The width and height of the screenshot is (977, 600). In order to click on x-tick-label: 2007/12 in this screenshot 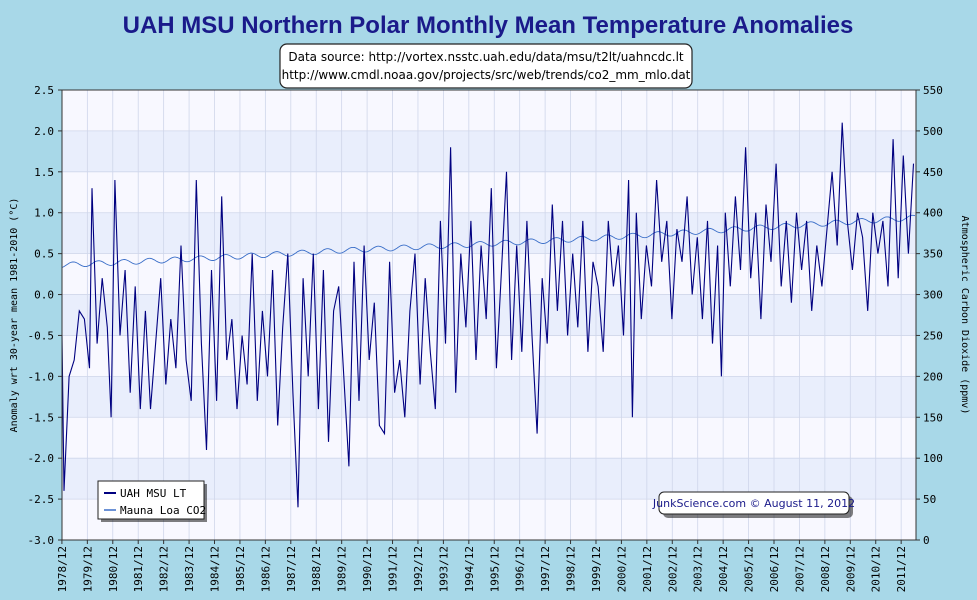, I will do `click(799, 569)`.